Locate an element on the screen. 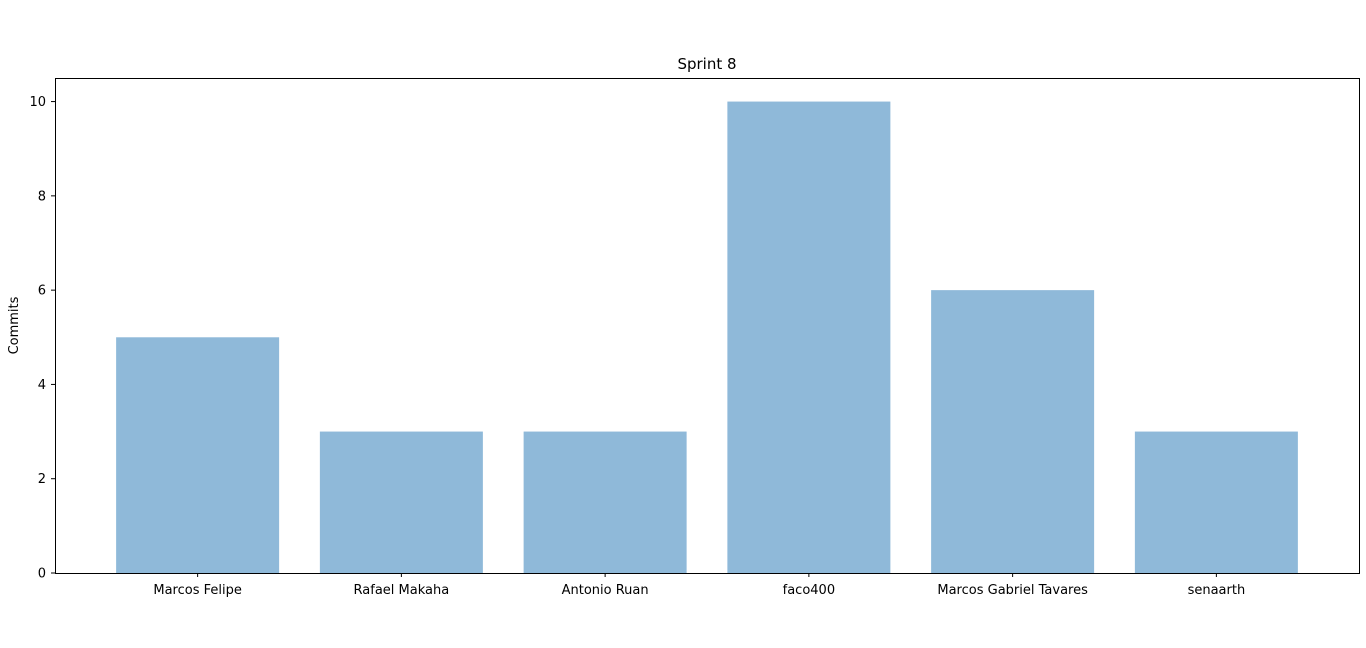  chart-title: Sprint 8 is located at coordinates (706, 64).